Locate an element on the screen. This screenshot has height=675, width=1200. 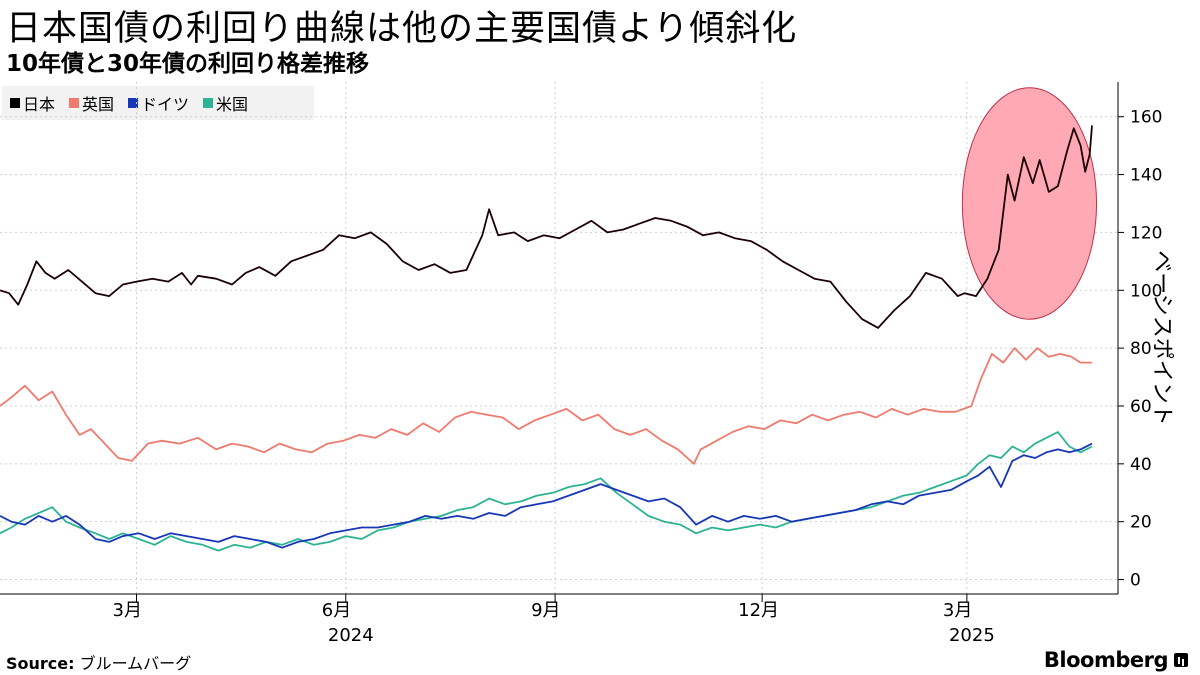
ytick-label-140: 140 is located at coordinates (1146, 176).